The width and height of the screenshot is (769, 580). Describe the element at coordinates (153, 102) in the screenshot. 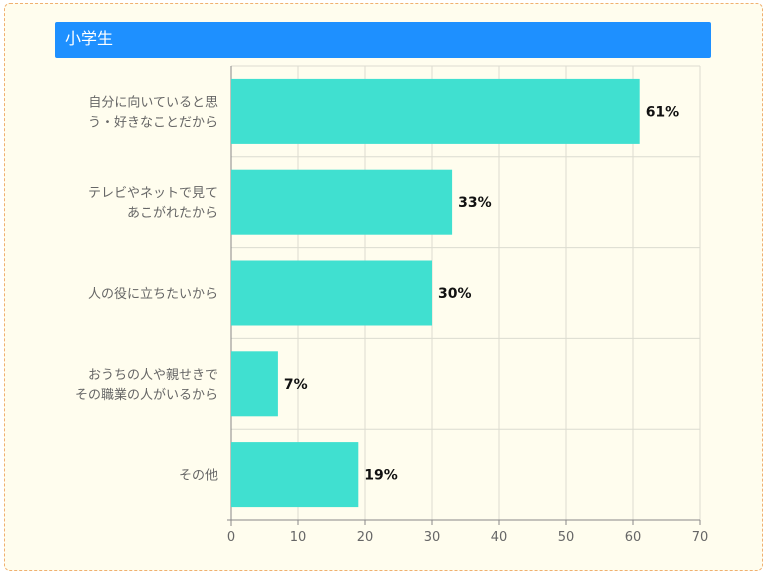

I see `category-label: 自分に向いていると思` at that location.